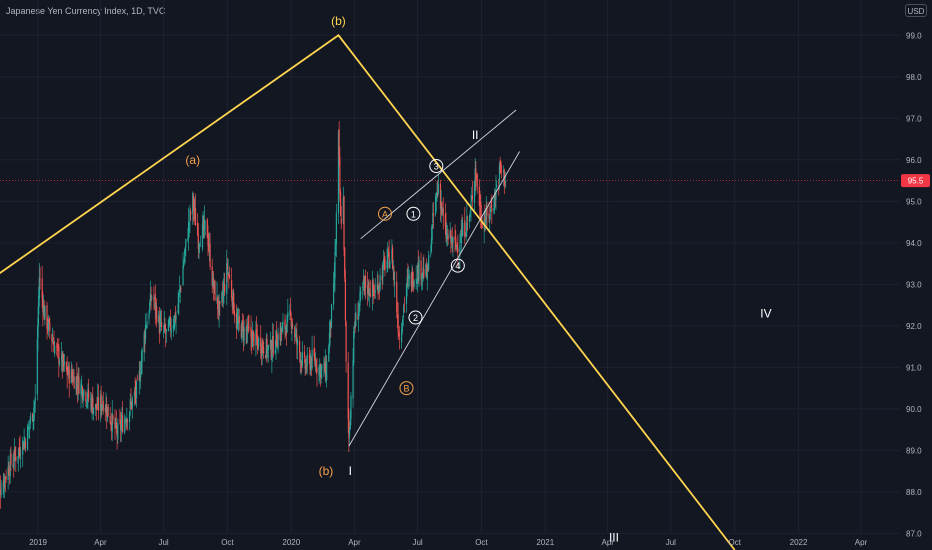 Image resolution: width=932 pixels, height=550 pixels. I want to click on price-tick-label: 93.0, so click(914, 284).